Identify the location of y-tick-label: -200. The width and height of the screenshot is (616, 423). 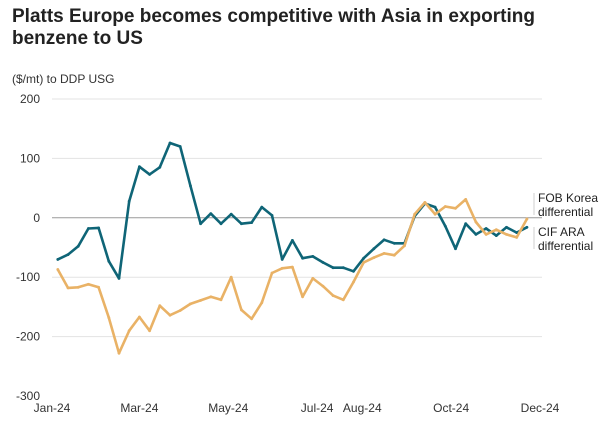
(28, 337).